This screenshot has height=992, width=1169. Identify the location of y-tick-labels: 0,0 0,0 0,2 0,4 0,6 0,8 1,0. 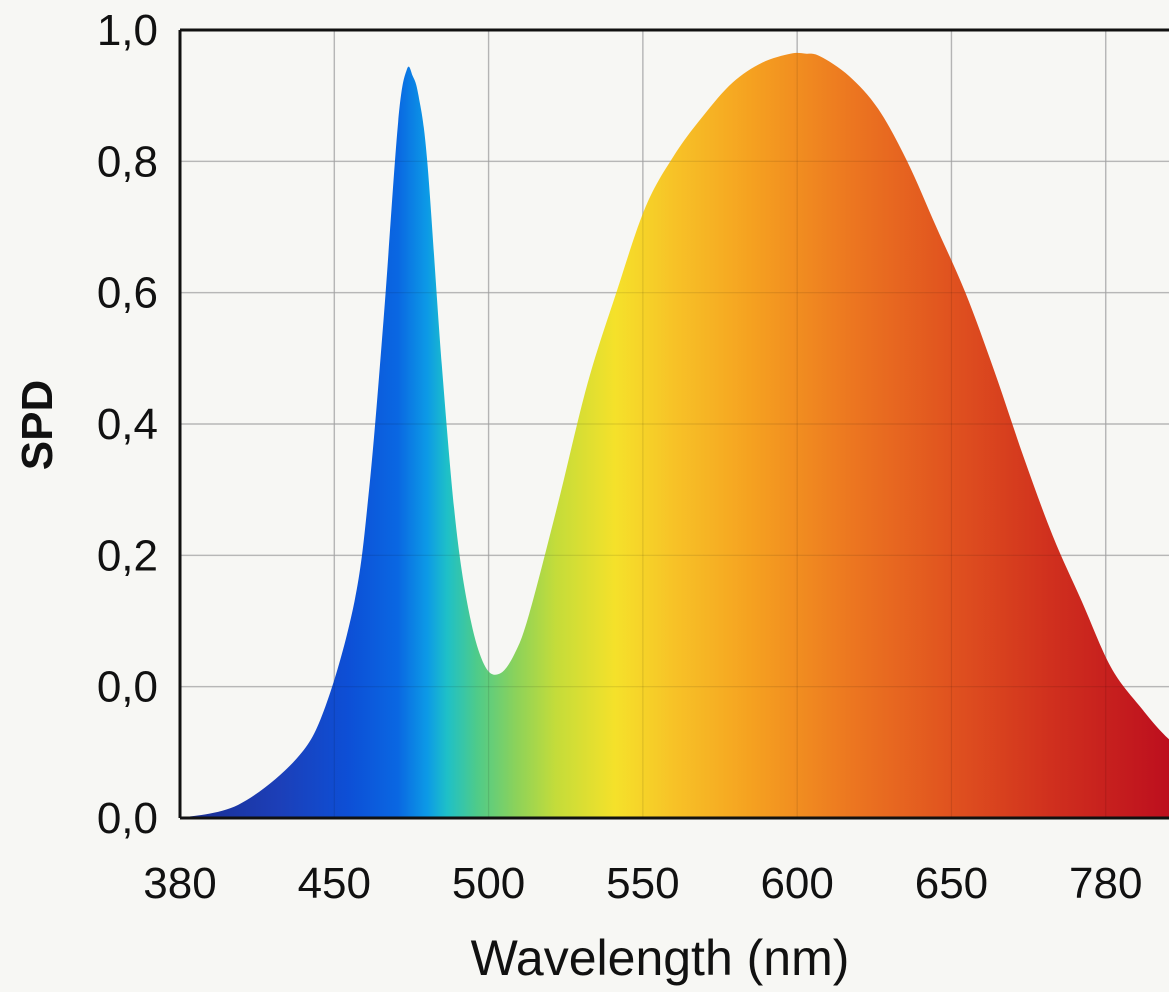
(127, 424).